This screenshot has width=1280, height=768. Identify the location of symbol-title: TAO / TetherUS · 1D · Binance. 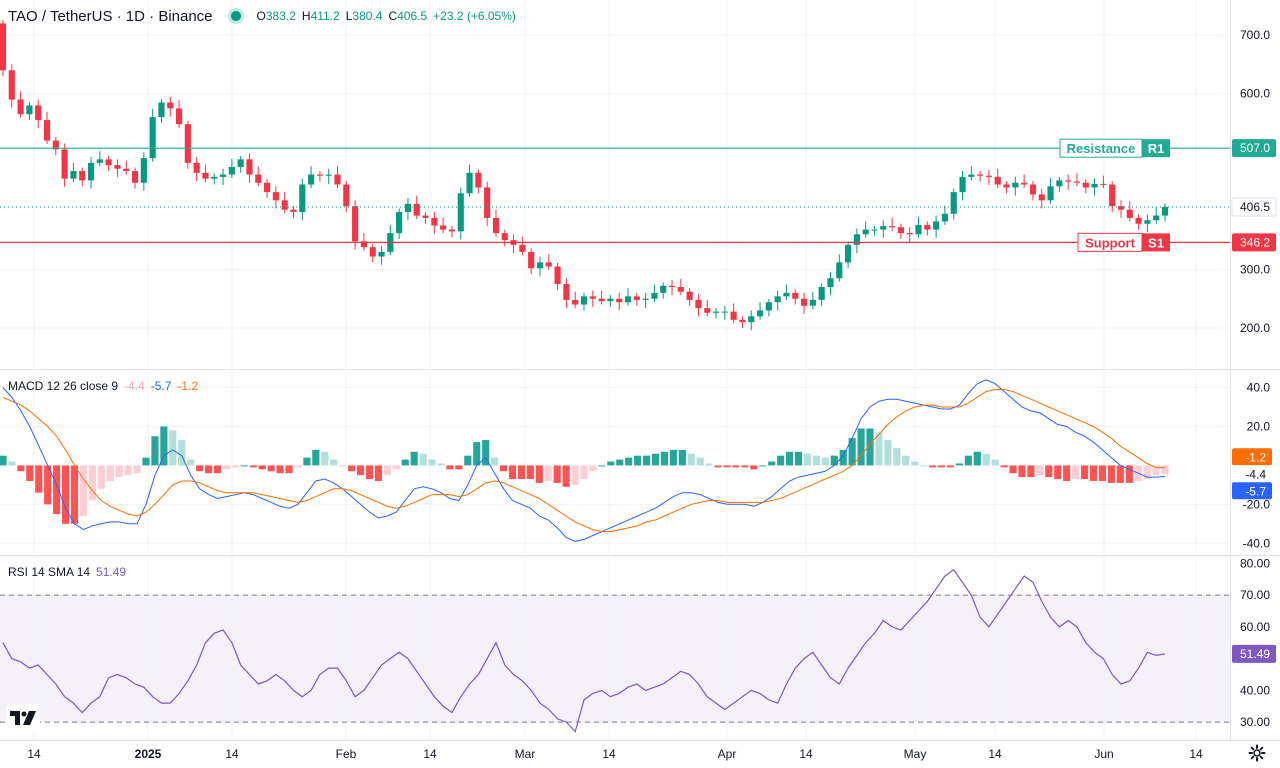
(110, 16).